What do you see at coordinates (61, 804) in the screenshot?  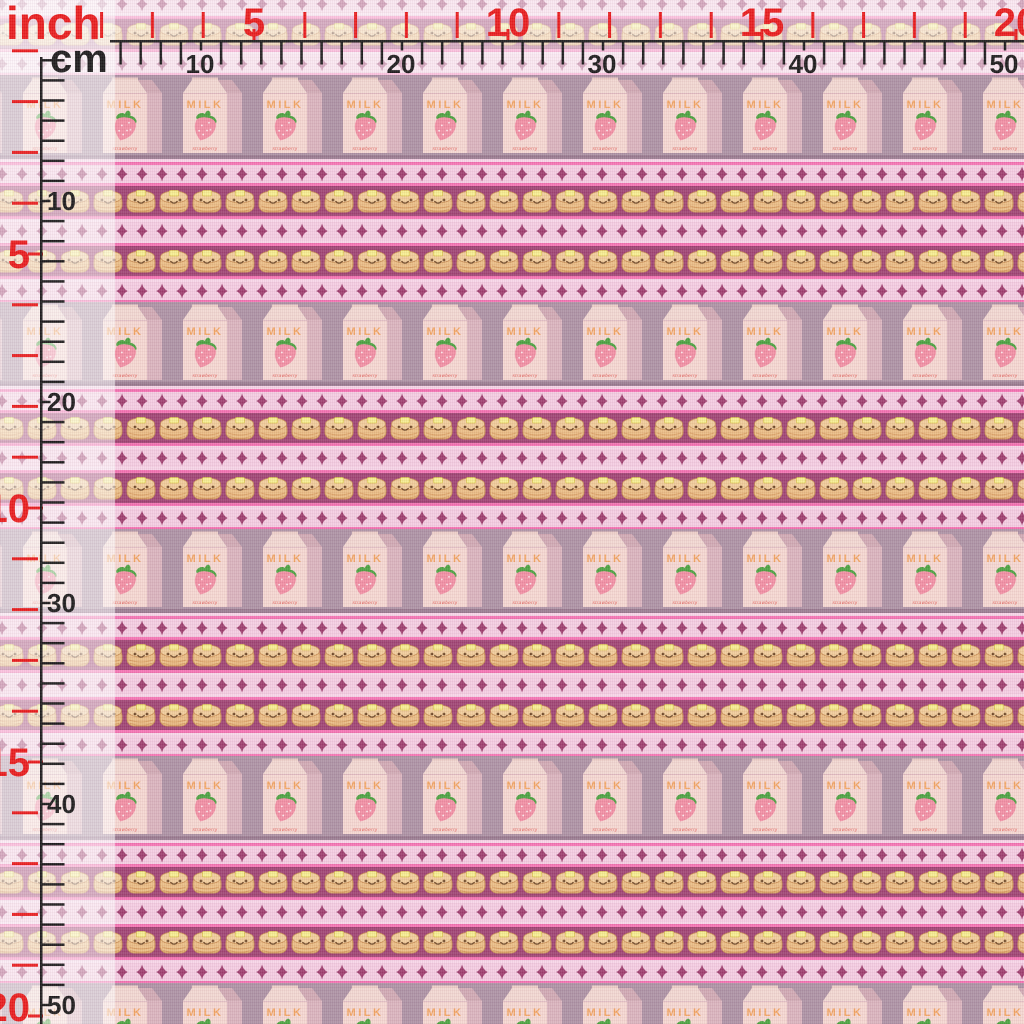 I see `cm-number: 40` at bounding box center [61, 804].